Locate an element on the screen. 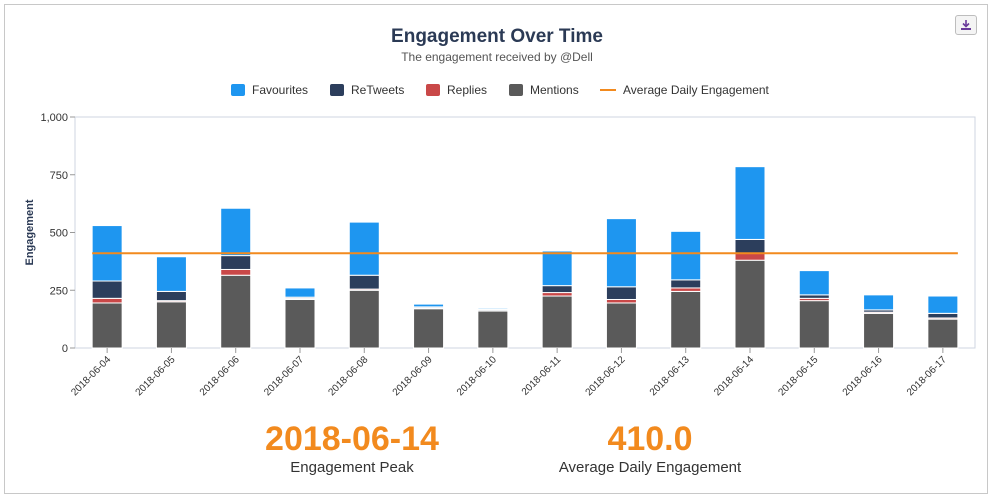 This screenshot has height=501, width=994. x-tick-label: 2018-06-08 is located at coordinates (348, 376).